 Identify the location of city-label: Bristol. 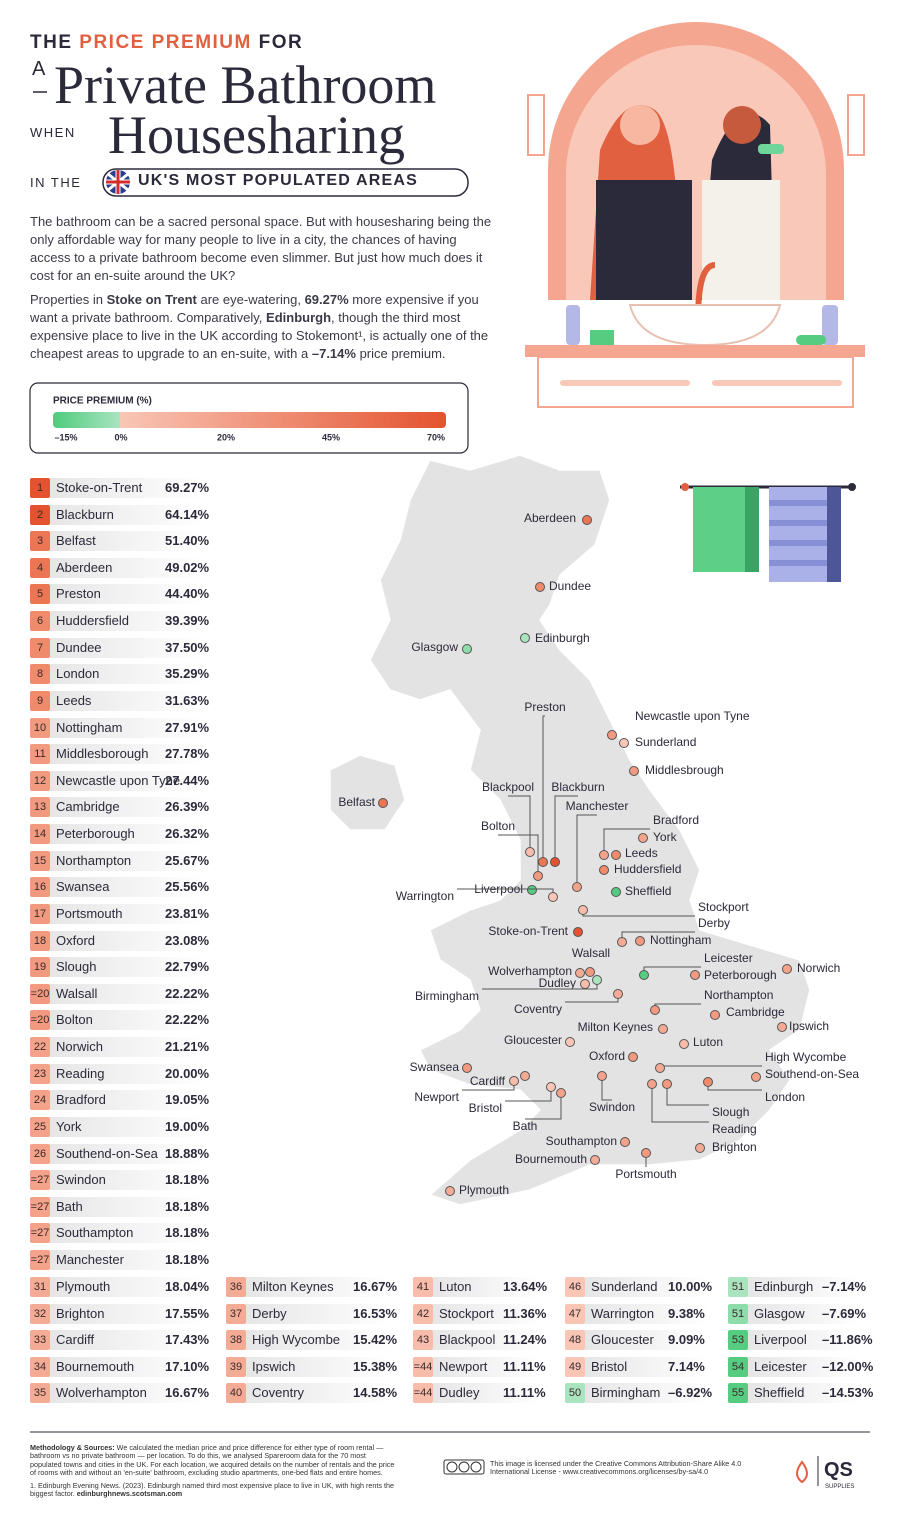
(485, 1108).